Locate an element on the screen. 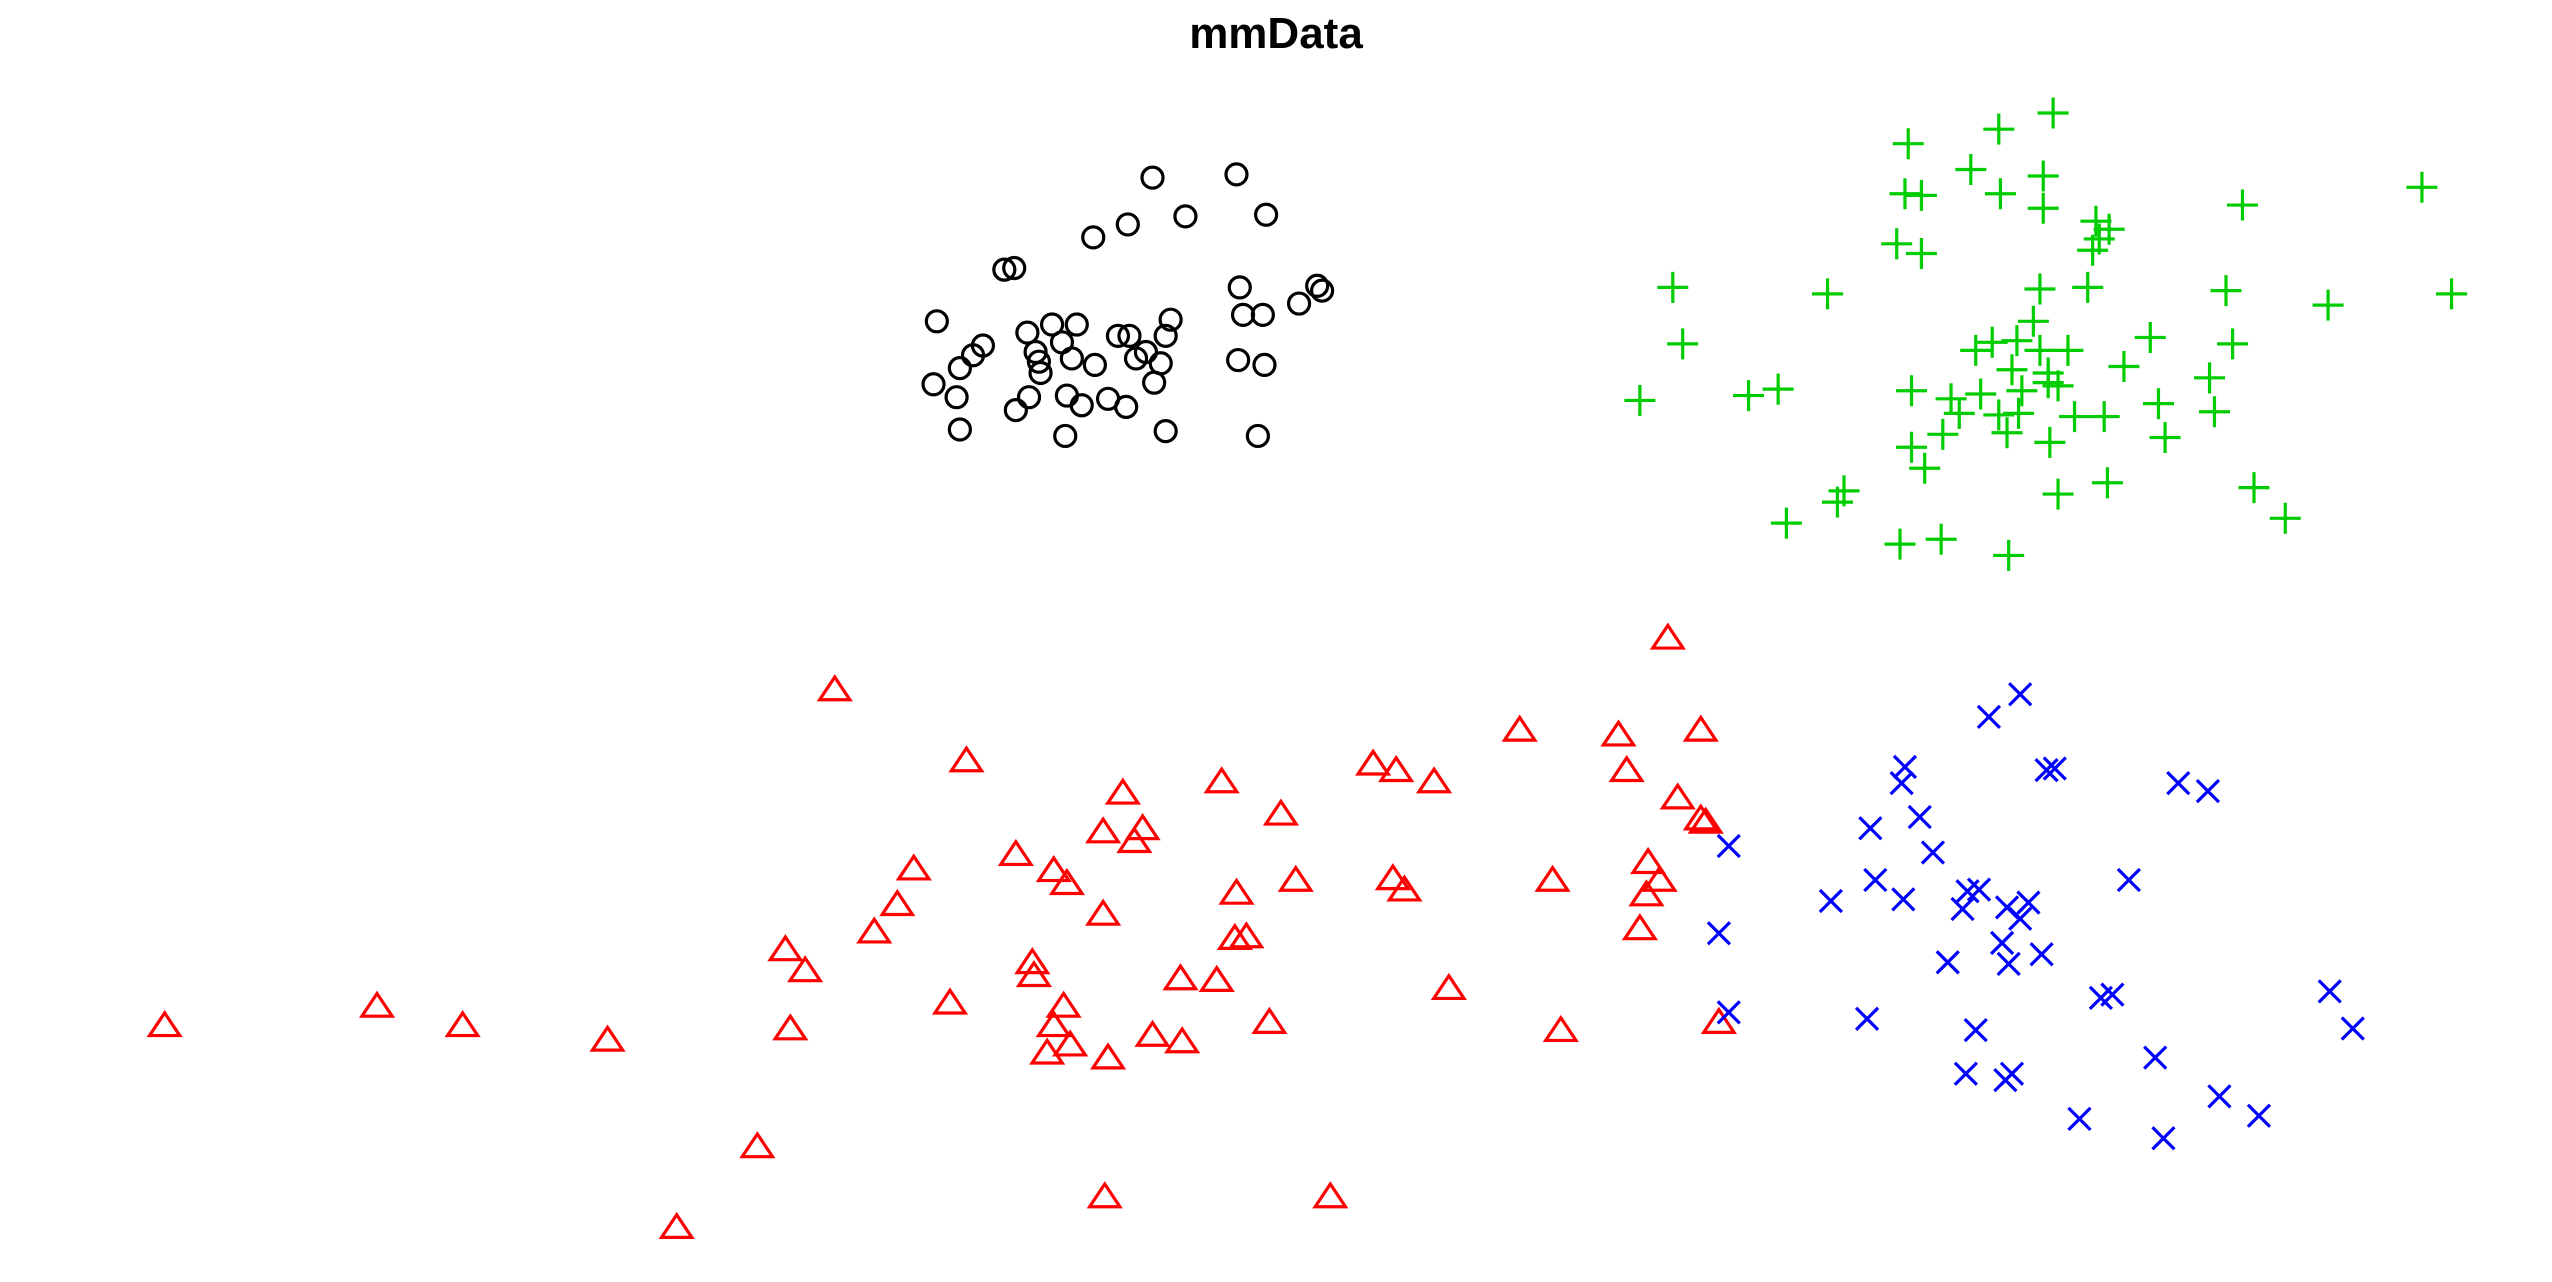 This screenshot has height=1282, width=2552. chart-title: mmData is located at coordinates (1276, 33).